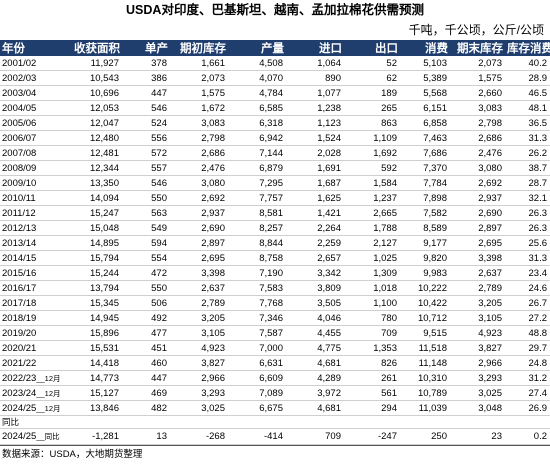 The image size is (550, 464). Describe the element at coordinates (527, 318) in the screenshot. I see `table-cell: 27.2` at that location.